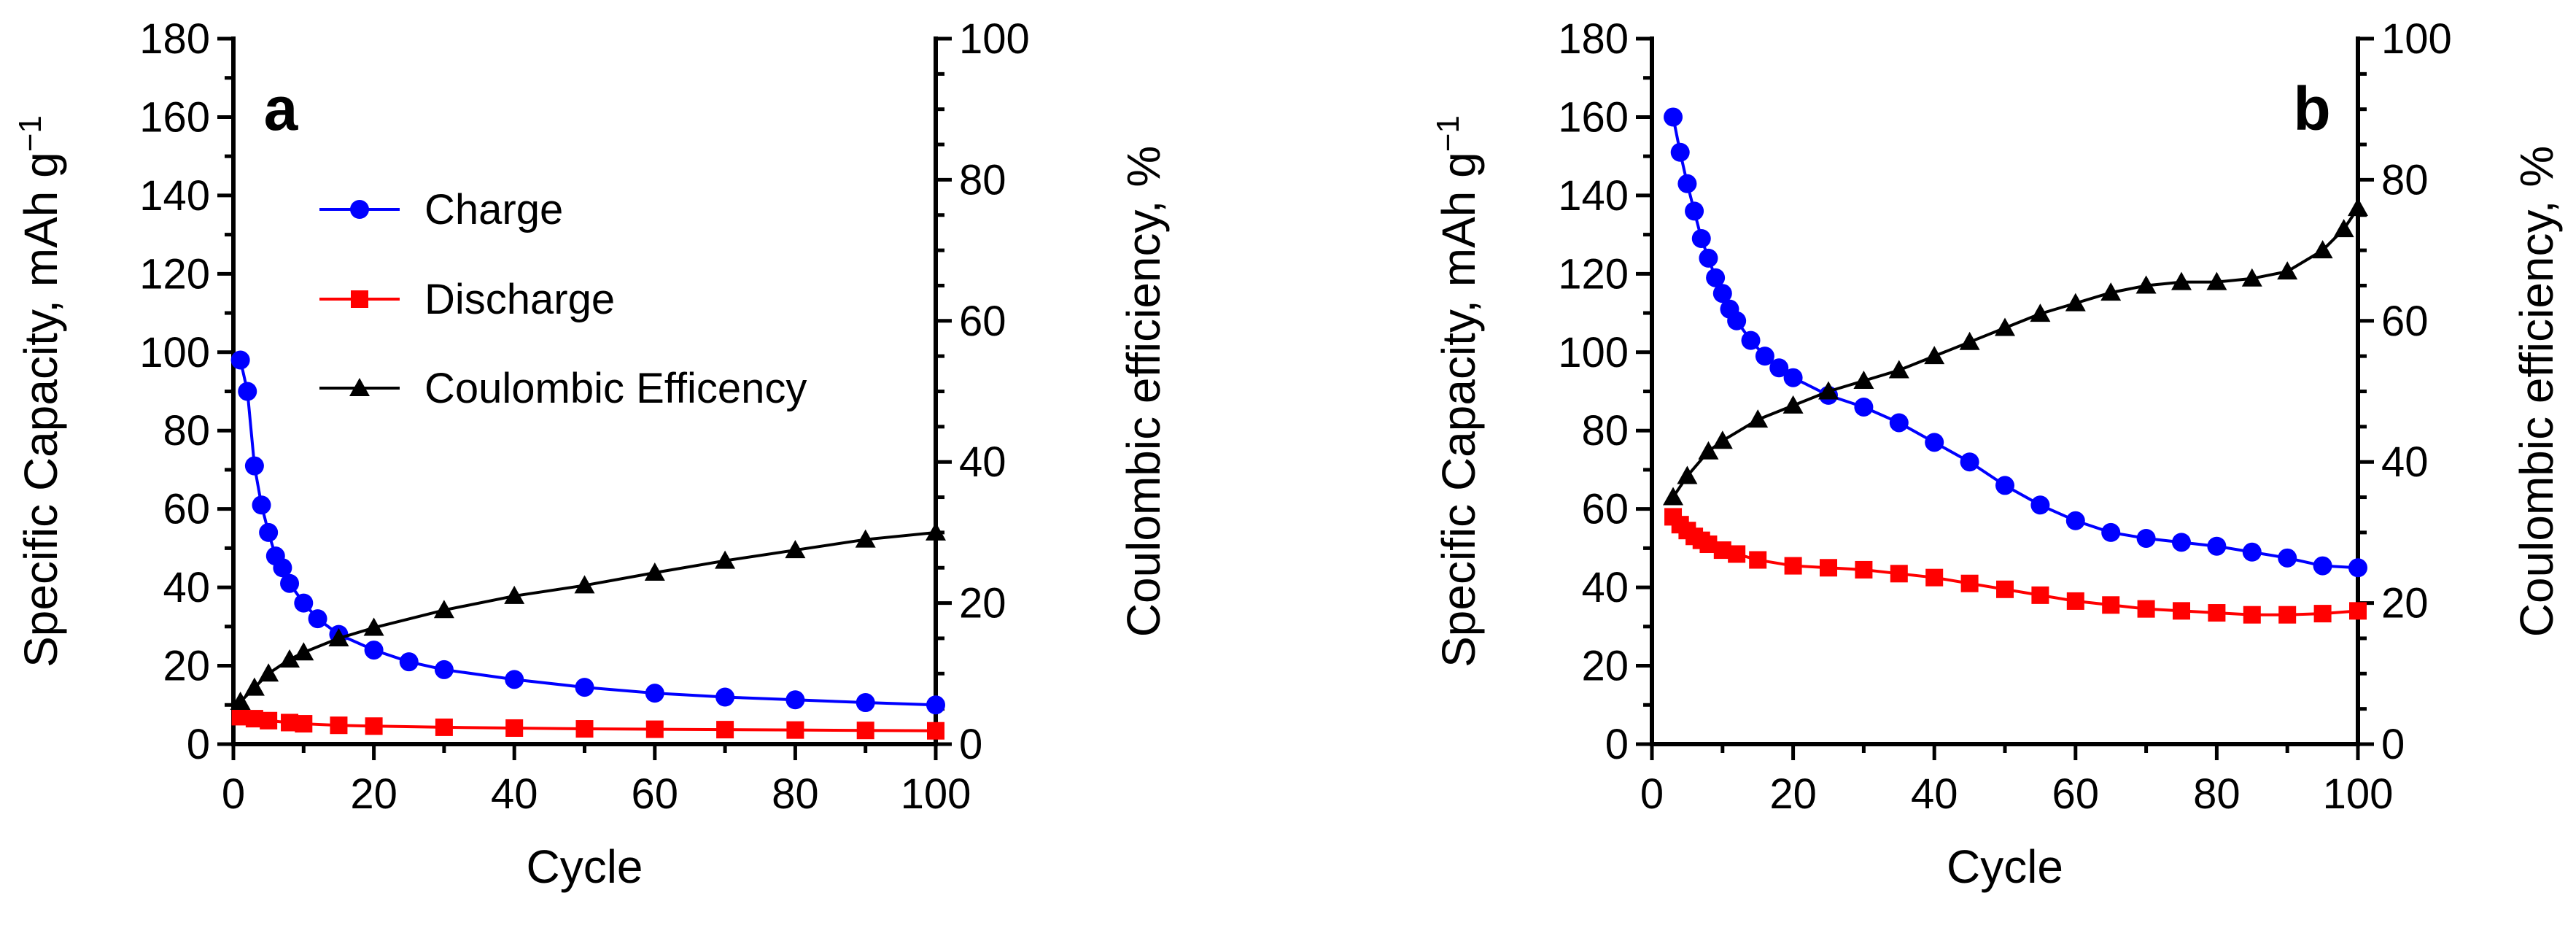 The width and height of the screenshot is (2576, 936). I want to click on legend-label: Charge, so click(494, 210).